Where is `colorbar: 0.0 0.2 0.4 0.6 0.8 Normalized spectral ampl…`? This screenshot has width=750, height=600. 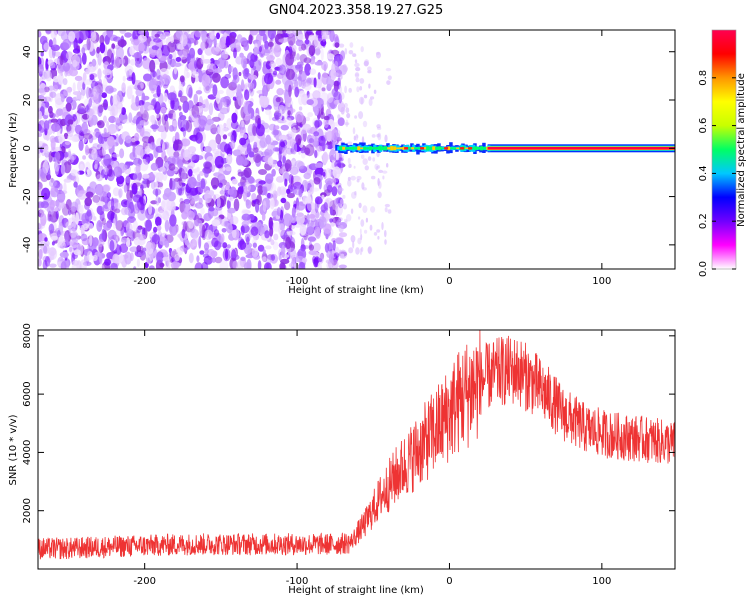
colorbar: 0.0 0.2 0.4 0.6 0.8 Normalized spectral ampl… is located at coordinates (722, 153).